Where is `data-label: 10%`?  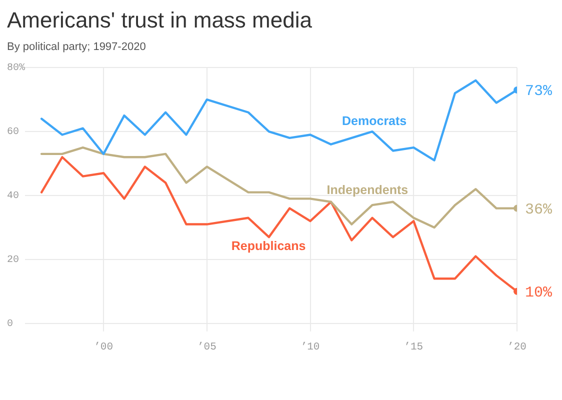
data-label: 10% is located at coordinates (539, 293).